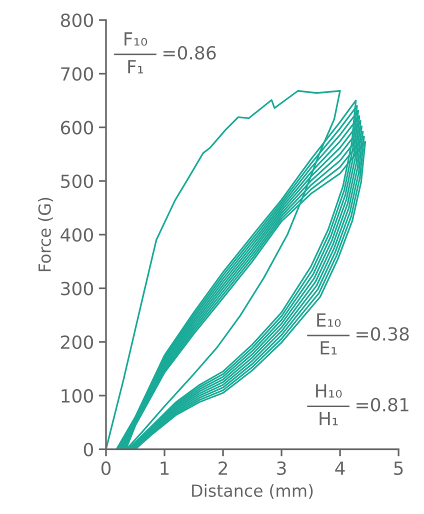  I want to click on annotation: =0.81, so click(382, 405).